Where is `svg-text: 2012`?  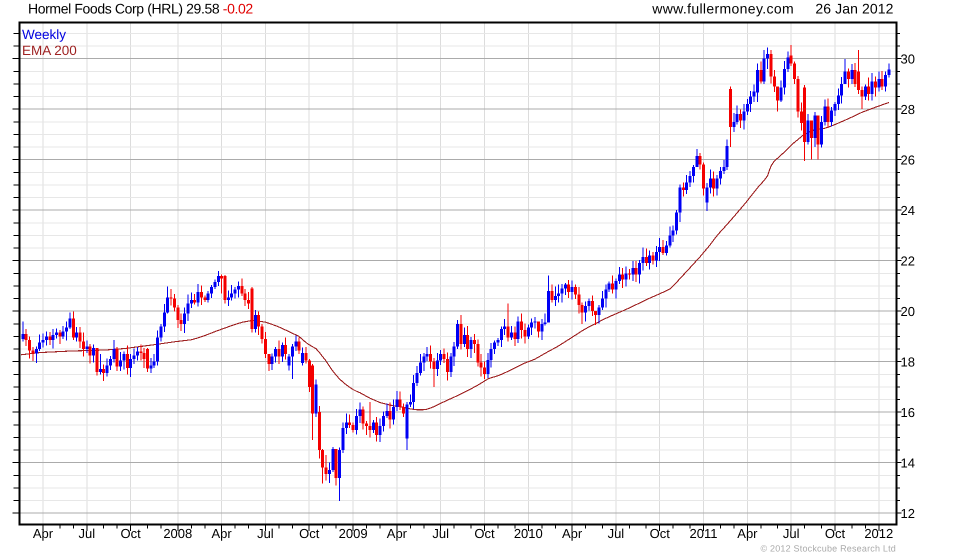 svg-text: 2012 is located at coordinates (878, 533).